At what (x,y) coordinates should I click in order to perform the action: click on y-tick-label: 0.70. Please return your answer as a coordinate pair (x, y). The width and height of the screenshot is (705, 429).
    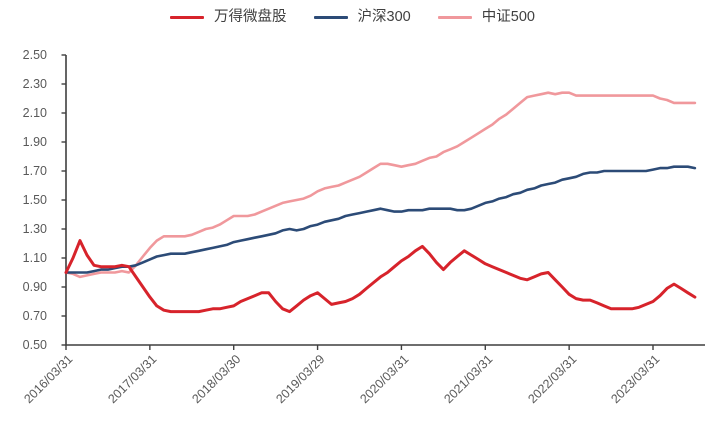
    Looking at the image, I should click on (34, 316).